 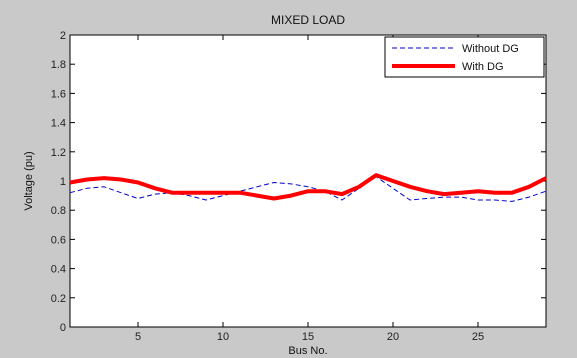 I want to click on y-tick-label: 1.6, so click(x=58, y=94).